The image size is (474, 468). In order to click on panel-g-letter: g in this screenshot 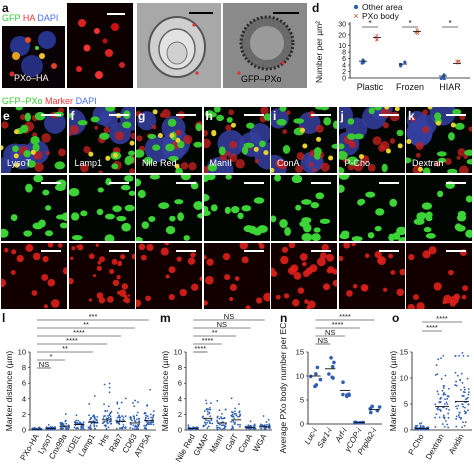, I will do `click(142, 116)`.